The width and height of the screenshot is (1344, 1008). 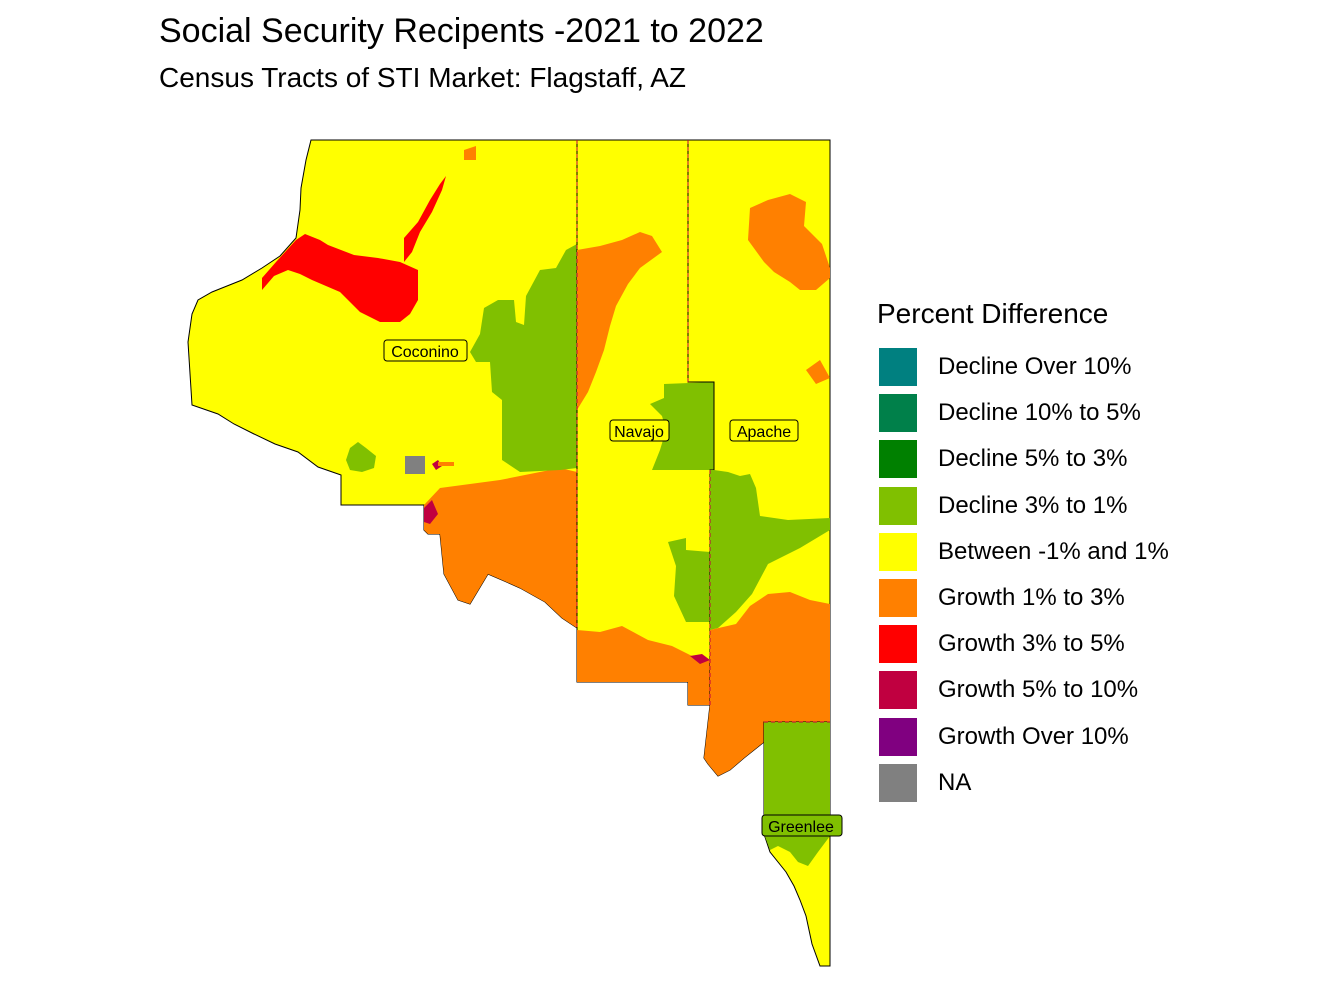 What do you see at coordinates (523, 358) in the screenshot?
I see `coconino-green-region` at bounding box center [523, 358].